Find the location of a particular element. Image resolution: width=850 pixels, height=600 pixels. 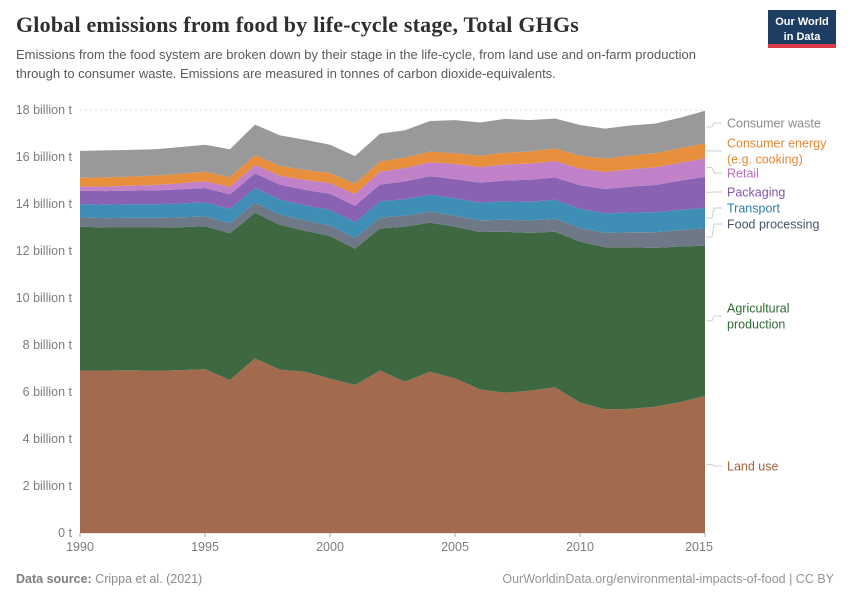

legend-label-food-processing: Food processing is located at coordinates (773, 225).